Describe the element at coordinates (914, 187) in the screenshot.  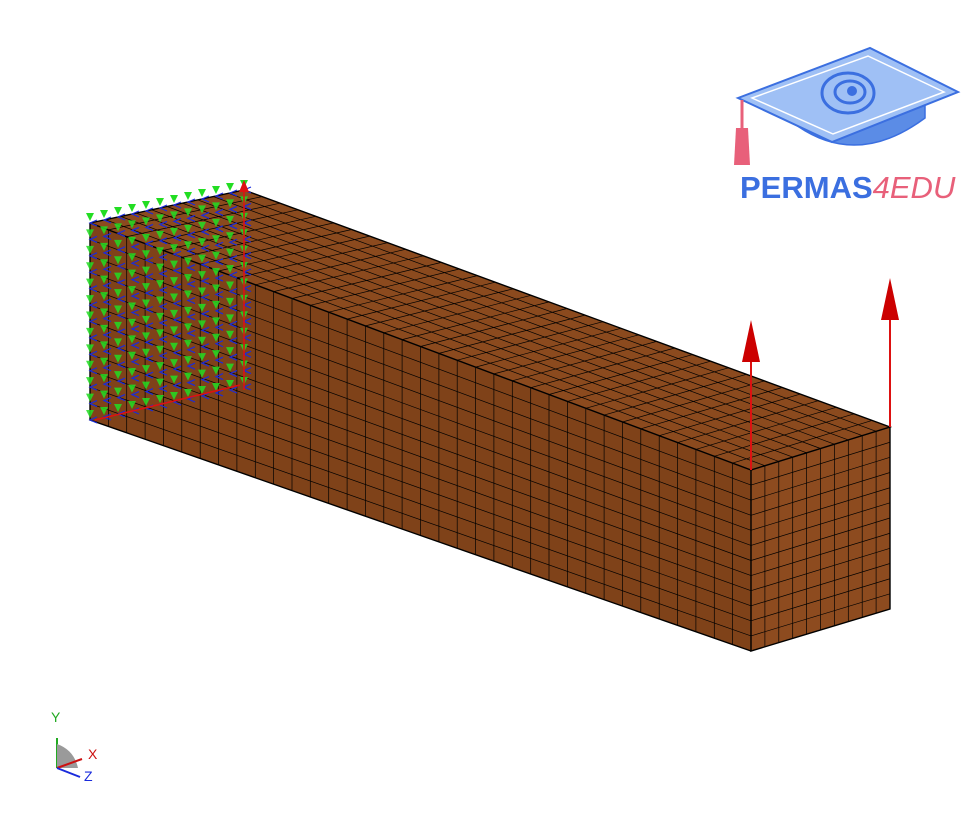
I see `logo-brand-suffix: 4EDU` at that location.